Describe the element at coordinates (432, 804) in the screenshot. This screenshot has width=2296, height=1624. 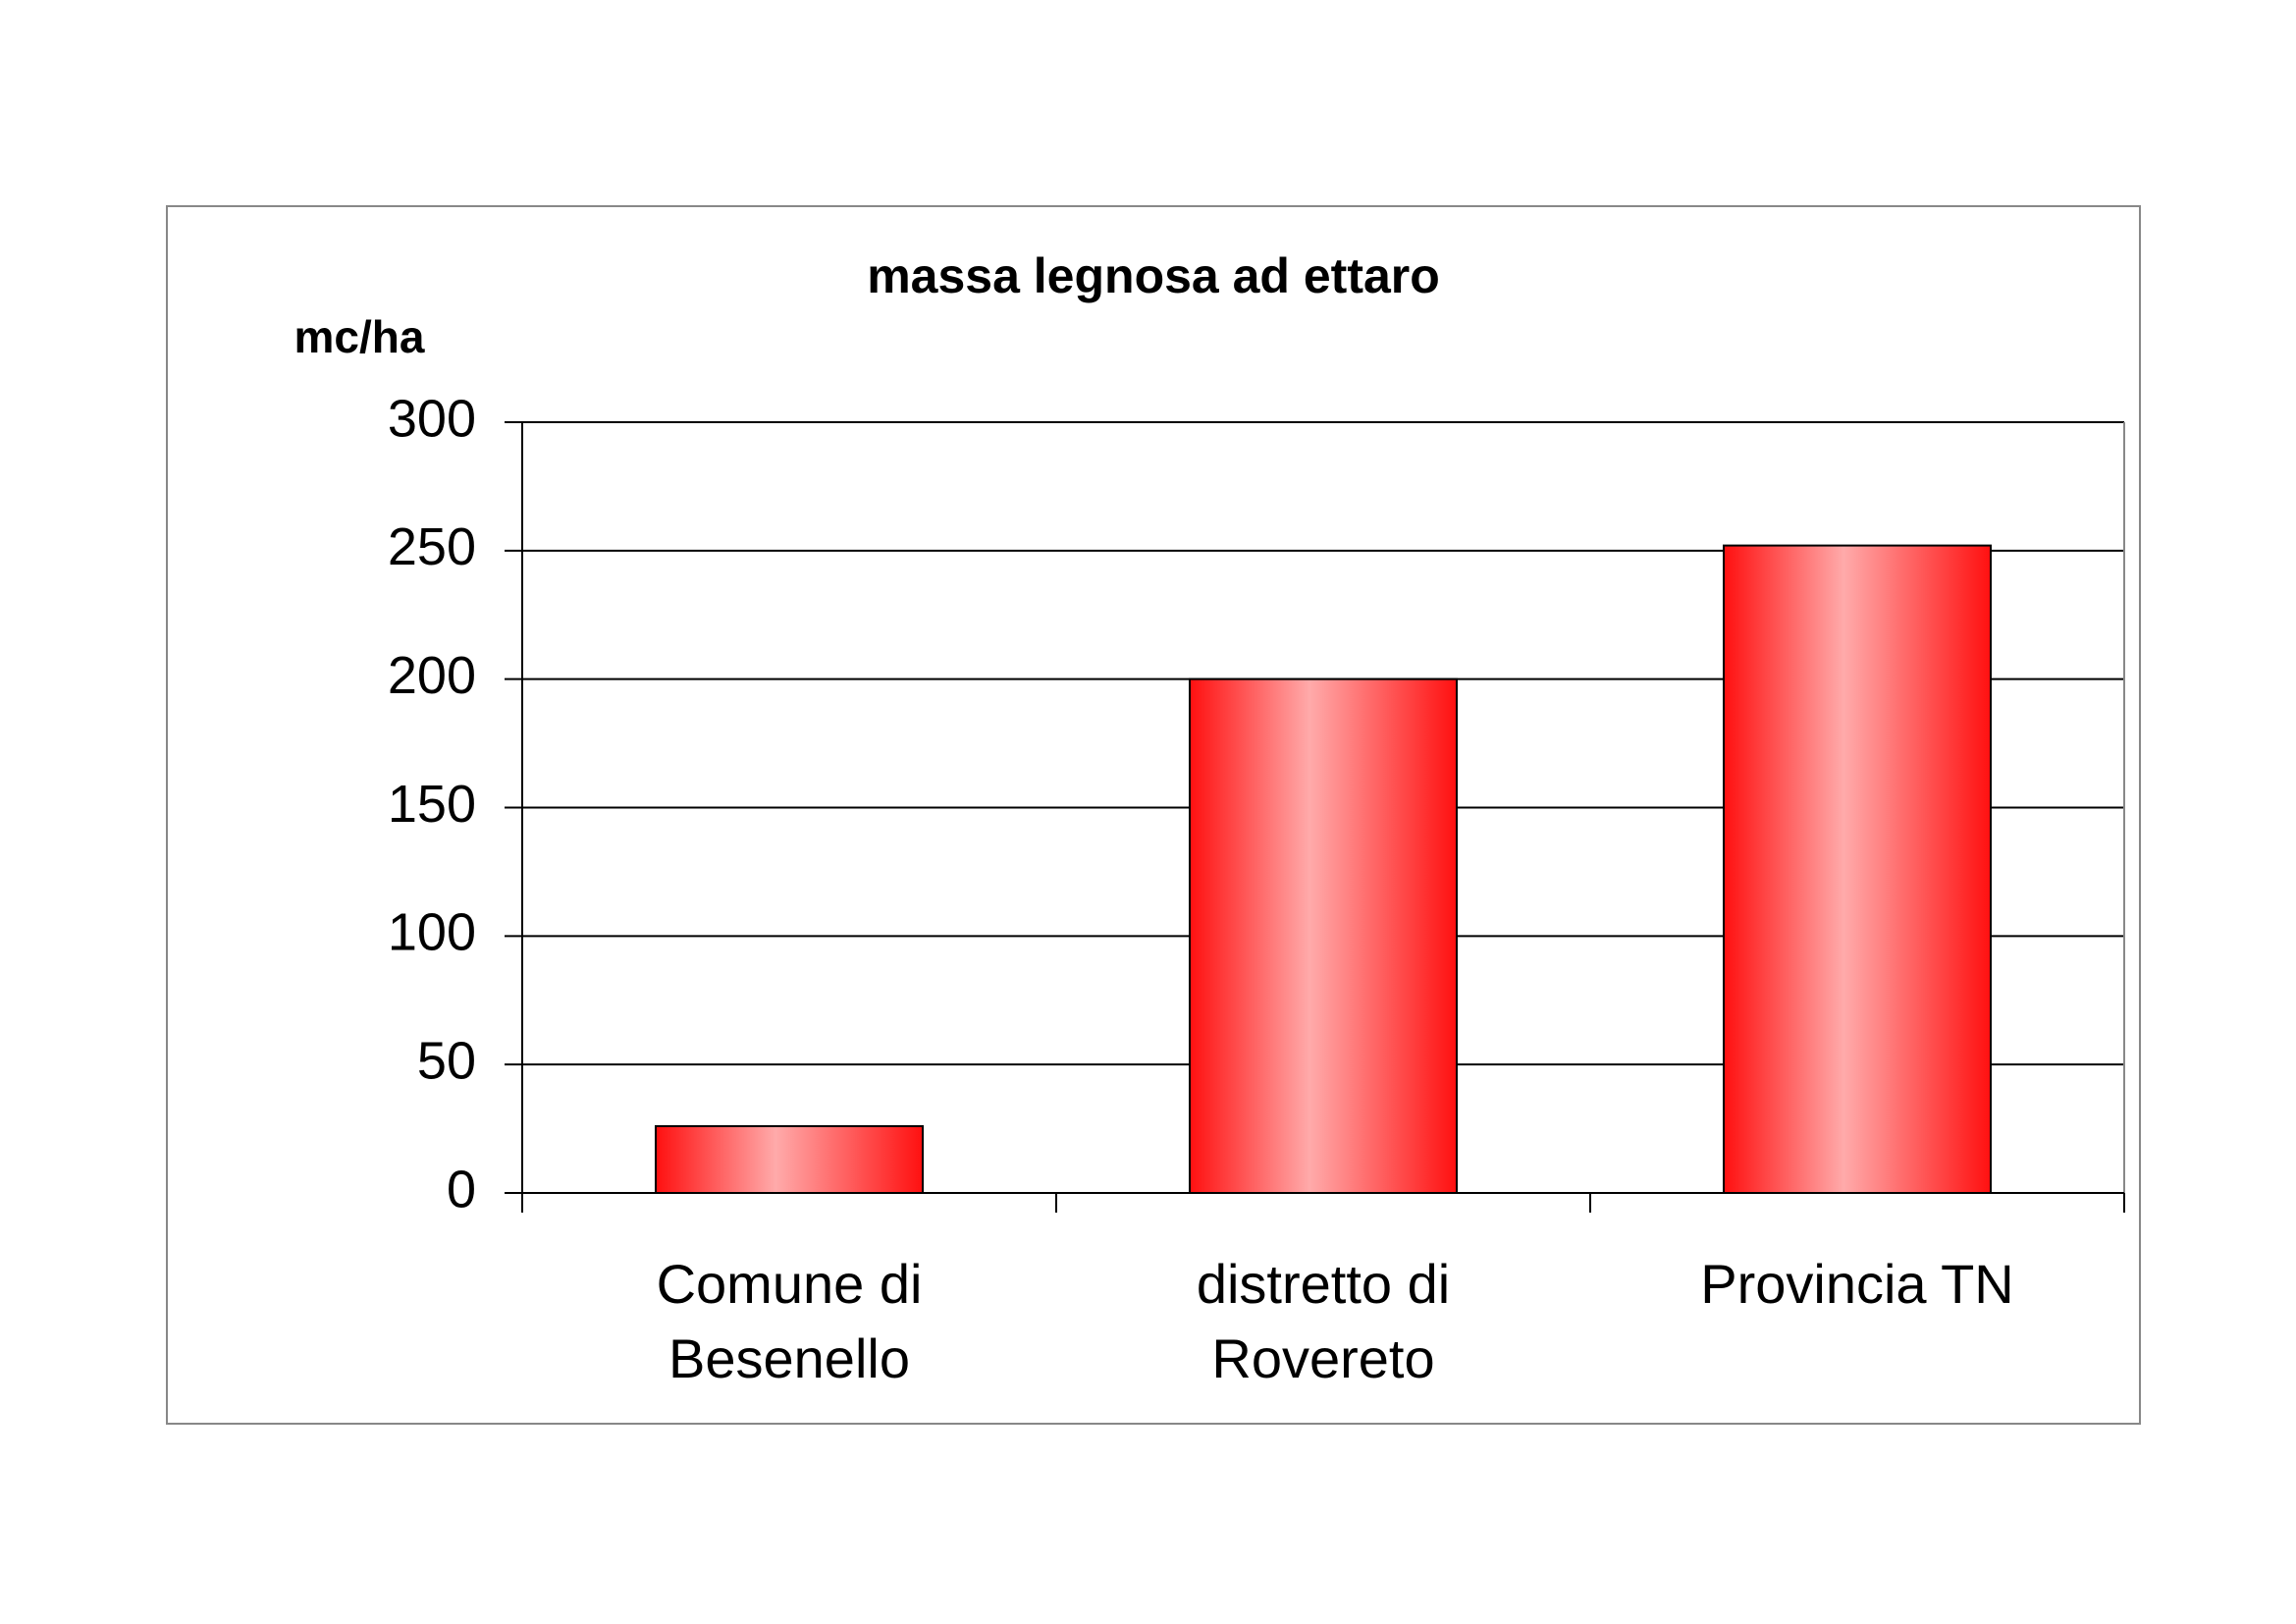
I see `y-tick-label: 150` at that location.